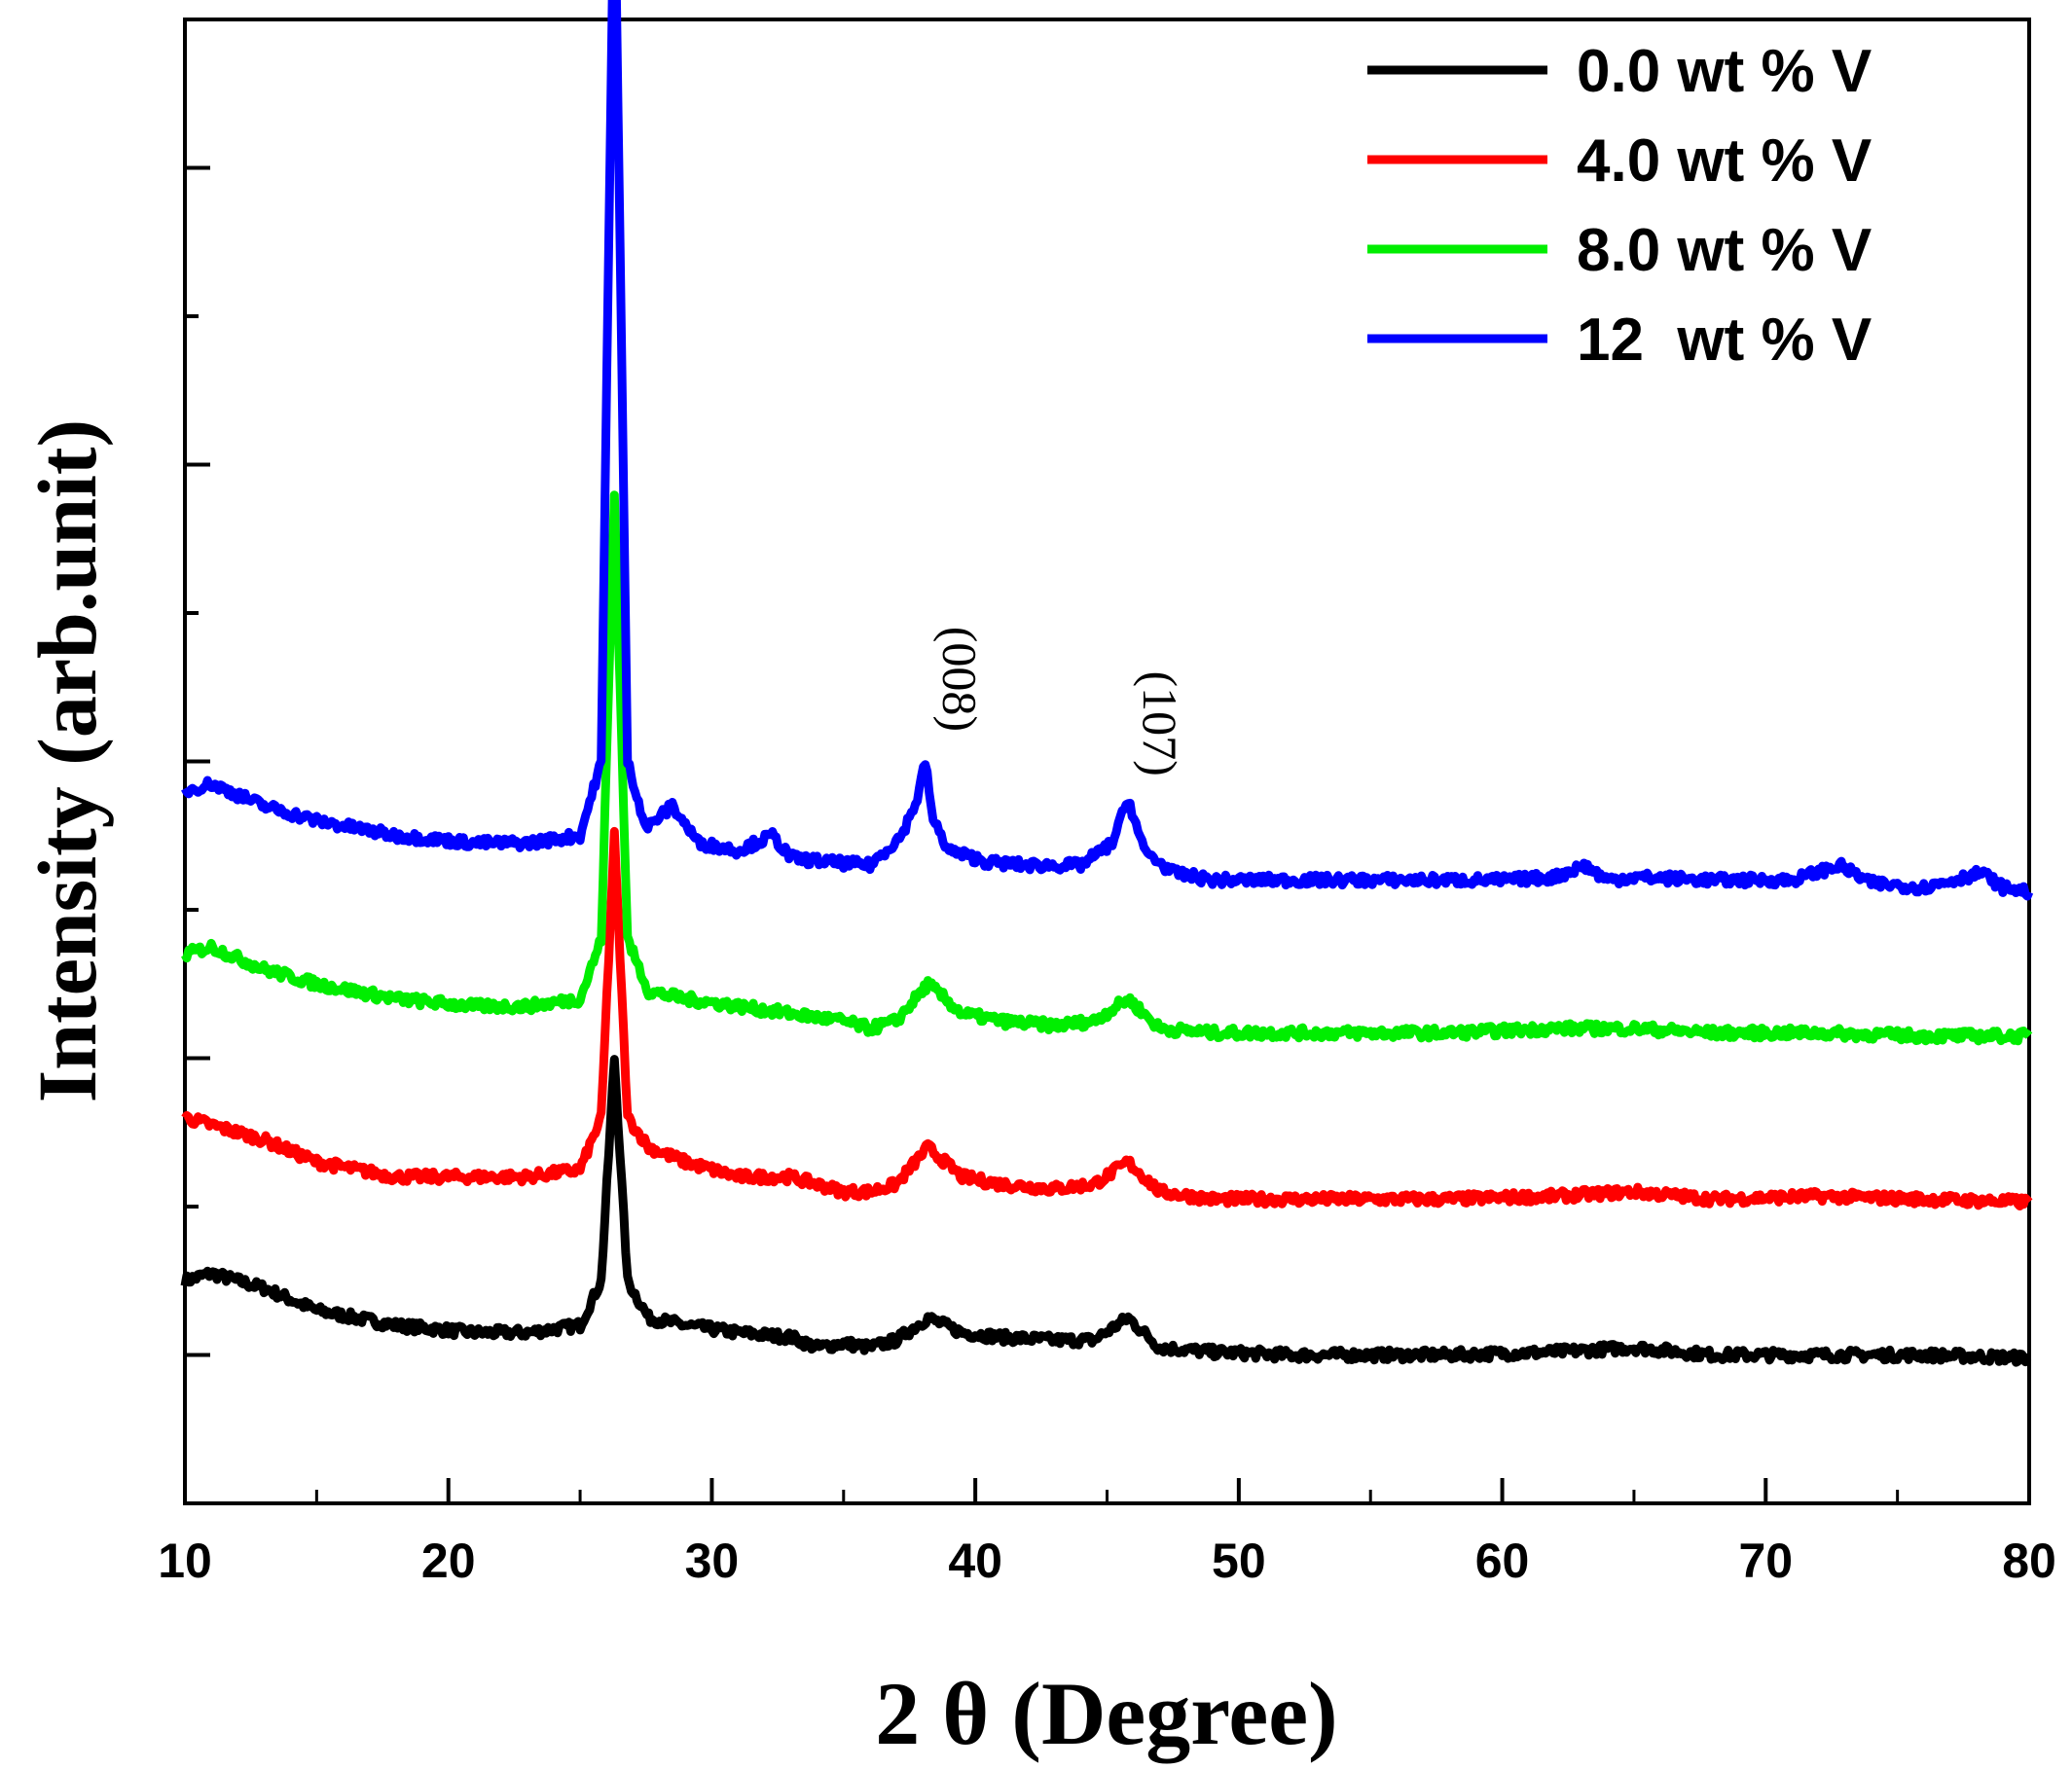 The height and width of the screenshot is (1769, 2072). I want to click on x-tick-label: 30, so click(712, 1561).